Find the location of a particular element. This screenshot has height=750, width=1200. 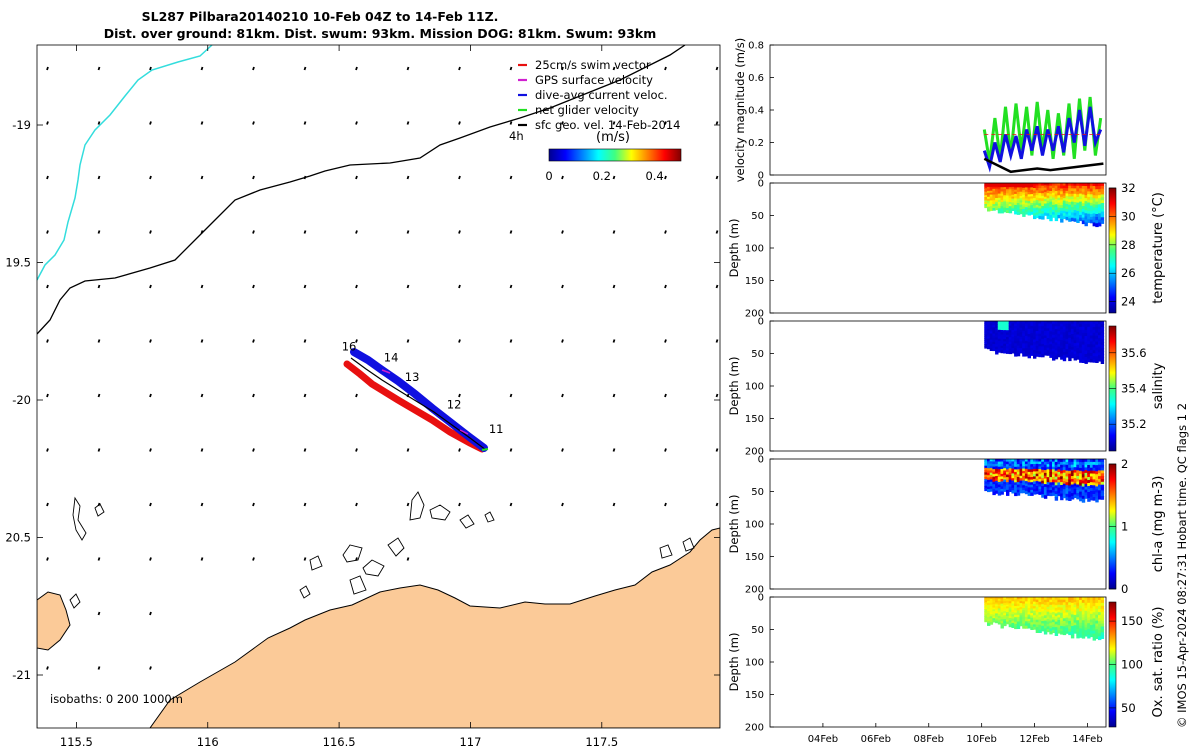

y-tick-label: 200 is located at coordinates (754, 314).